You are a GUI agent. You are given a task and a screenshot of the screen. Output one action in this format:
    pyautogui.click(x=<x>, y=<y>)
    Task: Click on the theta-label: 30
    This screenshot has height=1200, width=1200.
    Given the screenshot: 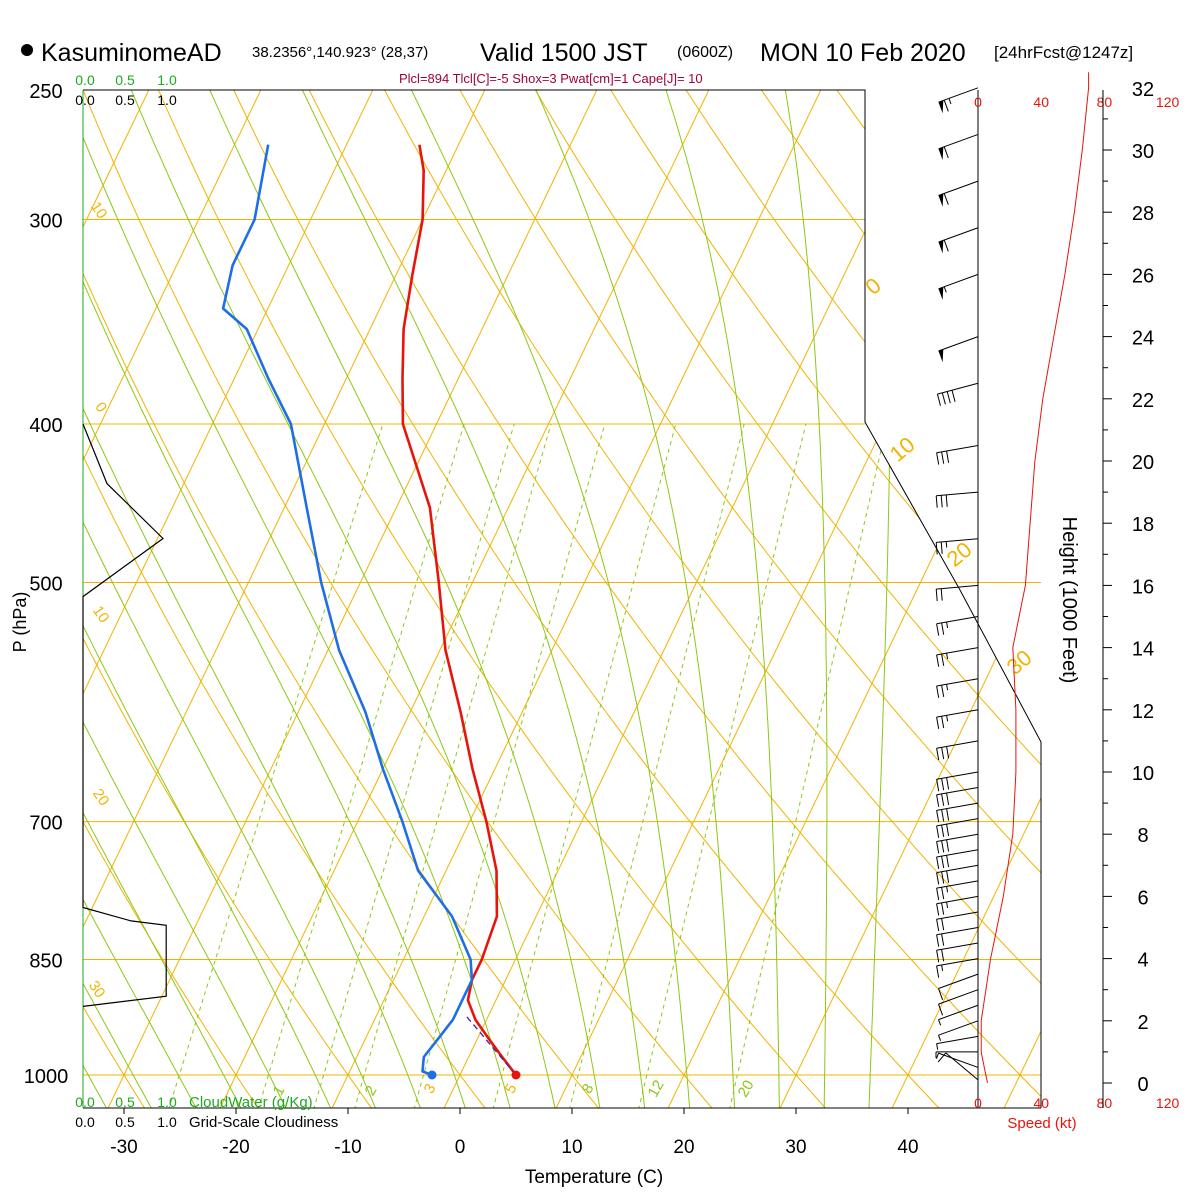 What is the action you would take?
    pyautogui.click(x=96, y=989)
    